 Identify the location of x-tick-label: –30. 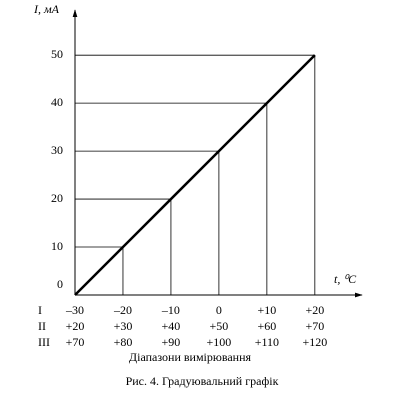
(74, 310).